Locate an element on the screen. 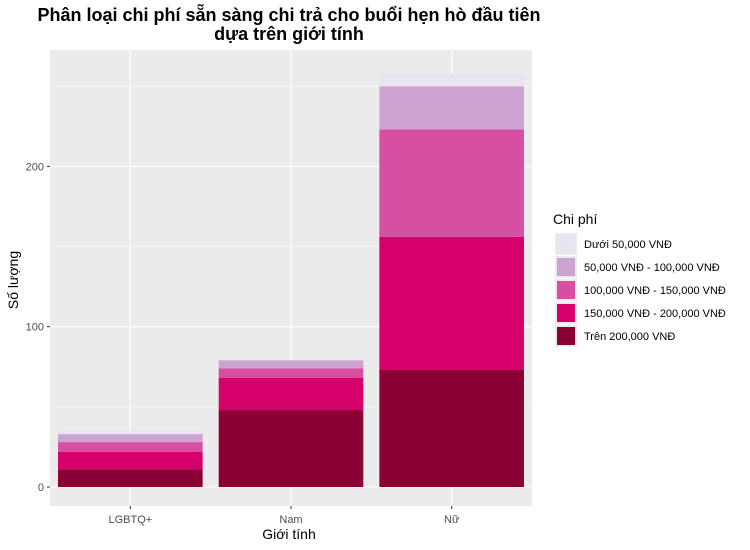  x-axis: LGBTQ+ Nam Nữ is located at coordinates (284, 516).